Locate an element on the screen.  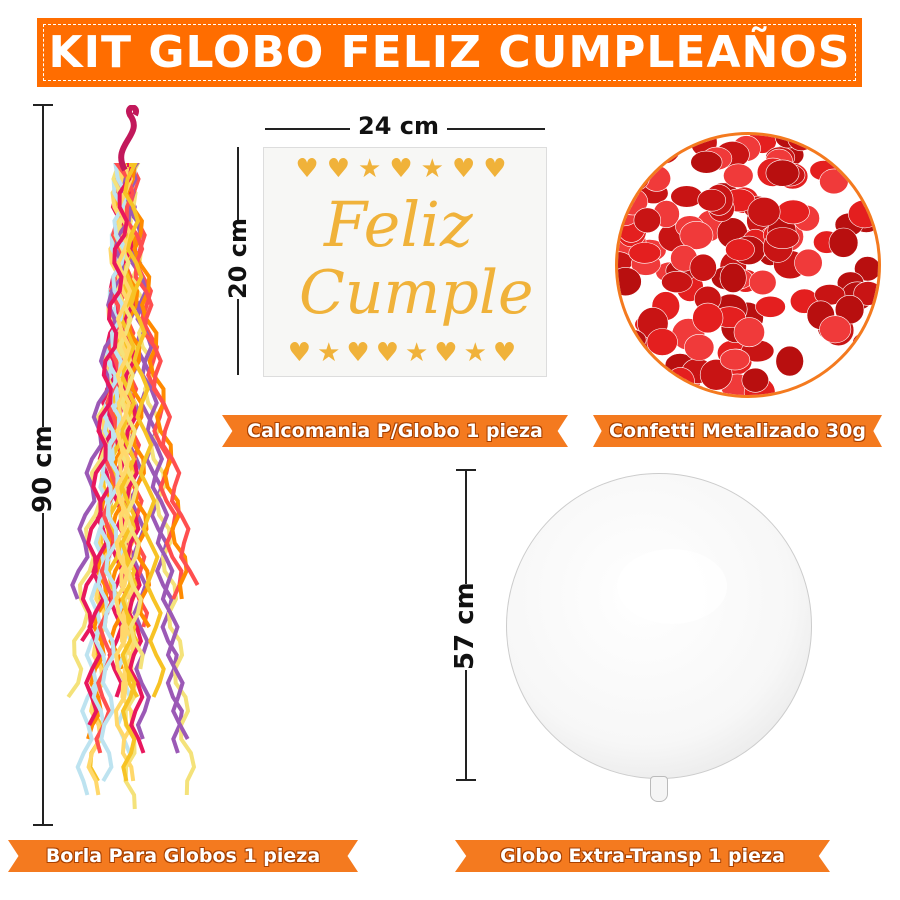
balloon-highlight is located at coordinates (672, 586).